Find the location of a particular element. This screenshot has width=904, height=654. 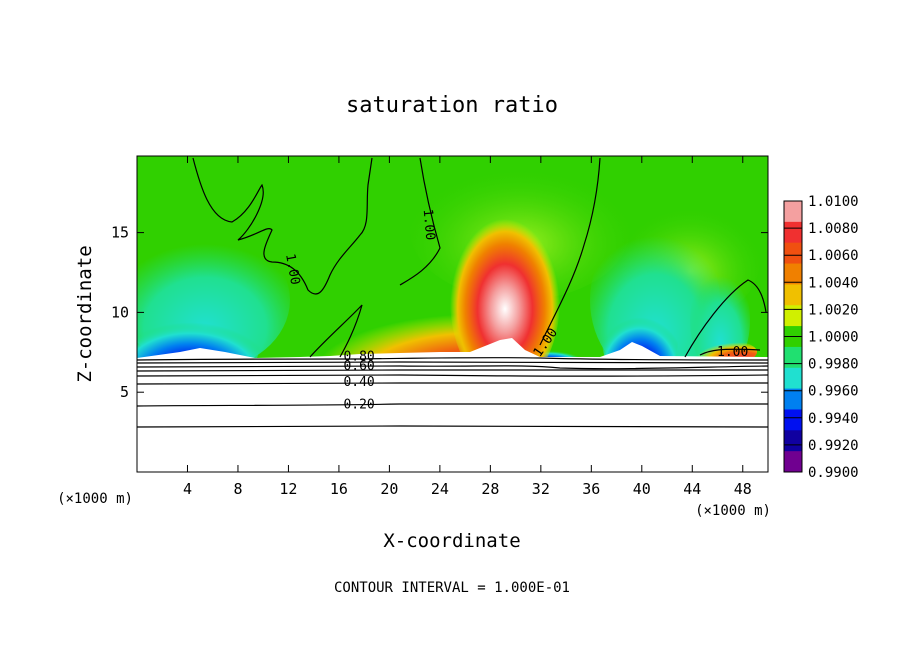

subsaturated-core-east is located at coordinates (640, 327).